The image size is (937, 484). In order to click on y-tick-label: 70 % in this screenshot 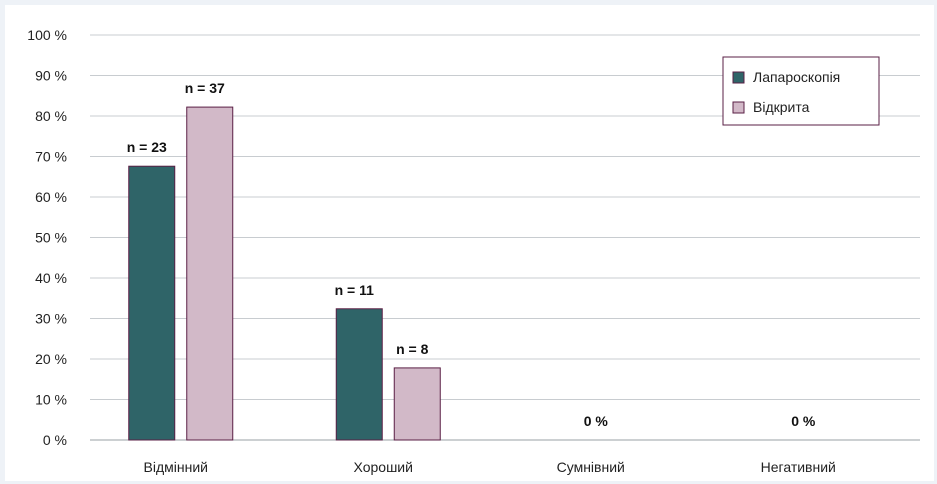, I will do `click(51, 157)`.